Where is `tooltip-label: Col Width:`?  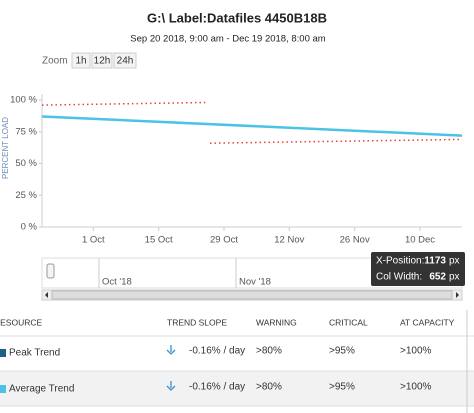
tooltip-label: Col Width: is located at coordinates (399, 277).